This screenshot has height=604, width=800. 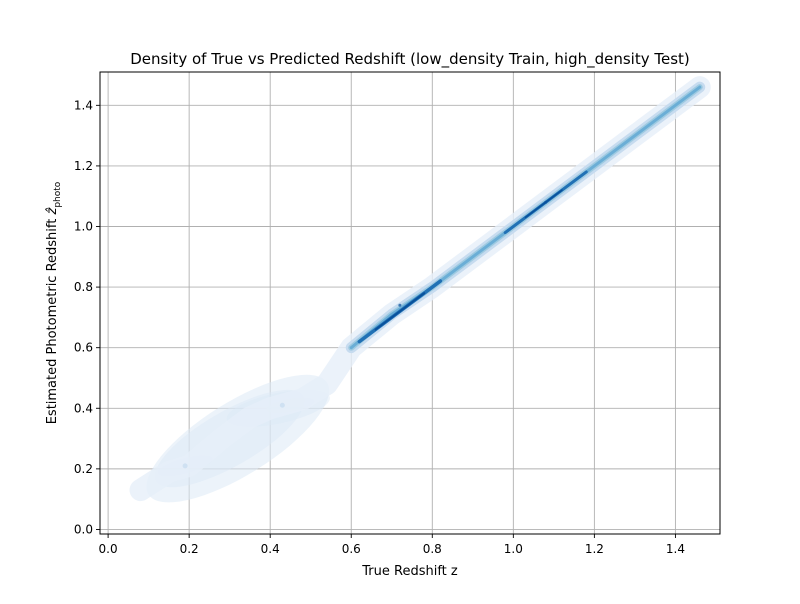 What do you see at coordinates (675, 549) in the screenshot?
I see `x-tick-label: 1.4` at bounding box center [675, 549].